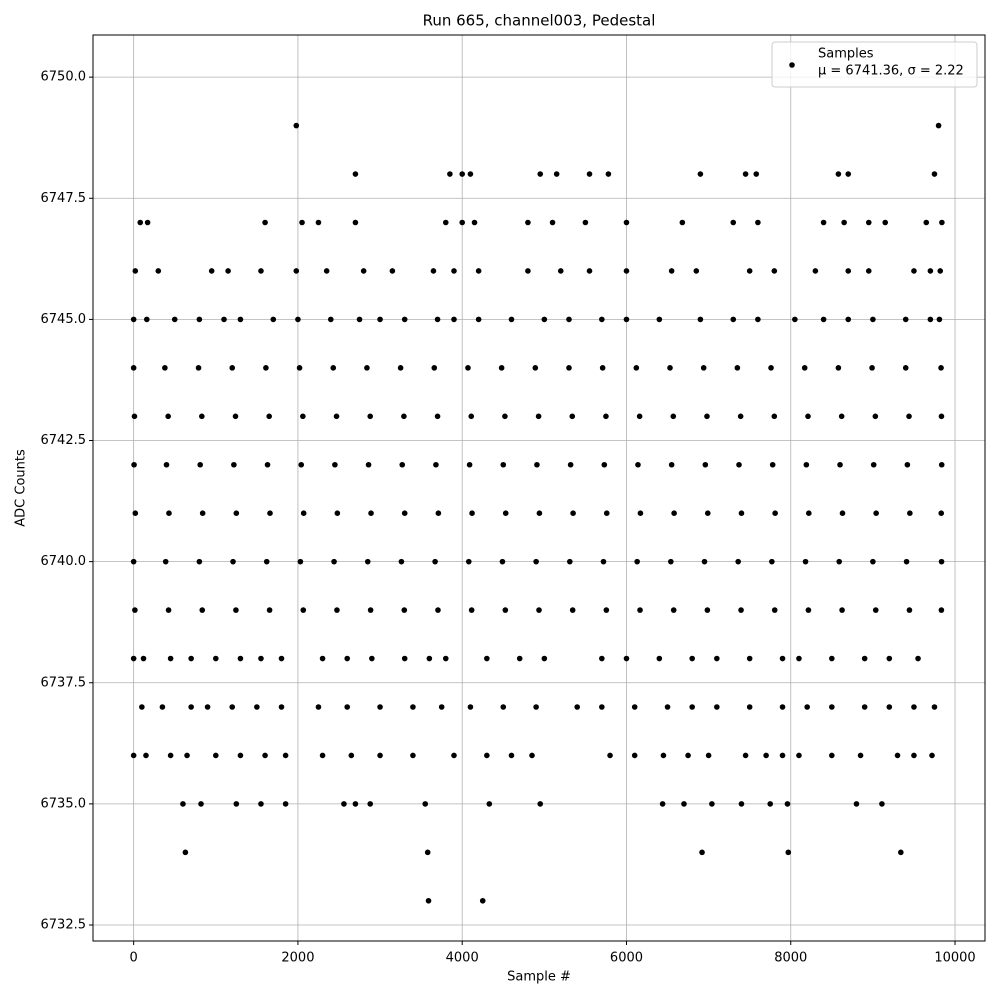 The width and height of the screenshot is (1000, 1000). What do you see at coordinates (64, 682) in the screenshot?
I see `y-tick-label: 6737.5` at bounding box center [64, 682].